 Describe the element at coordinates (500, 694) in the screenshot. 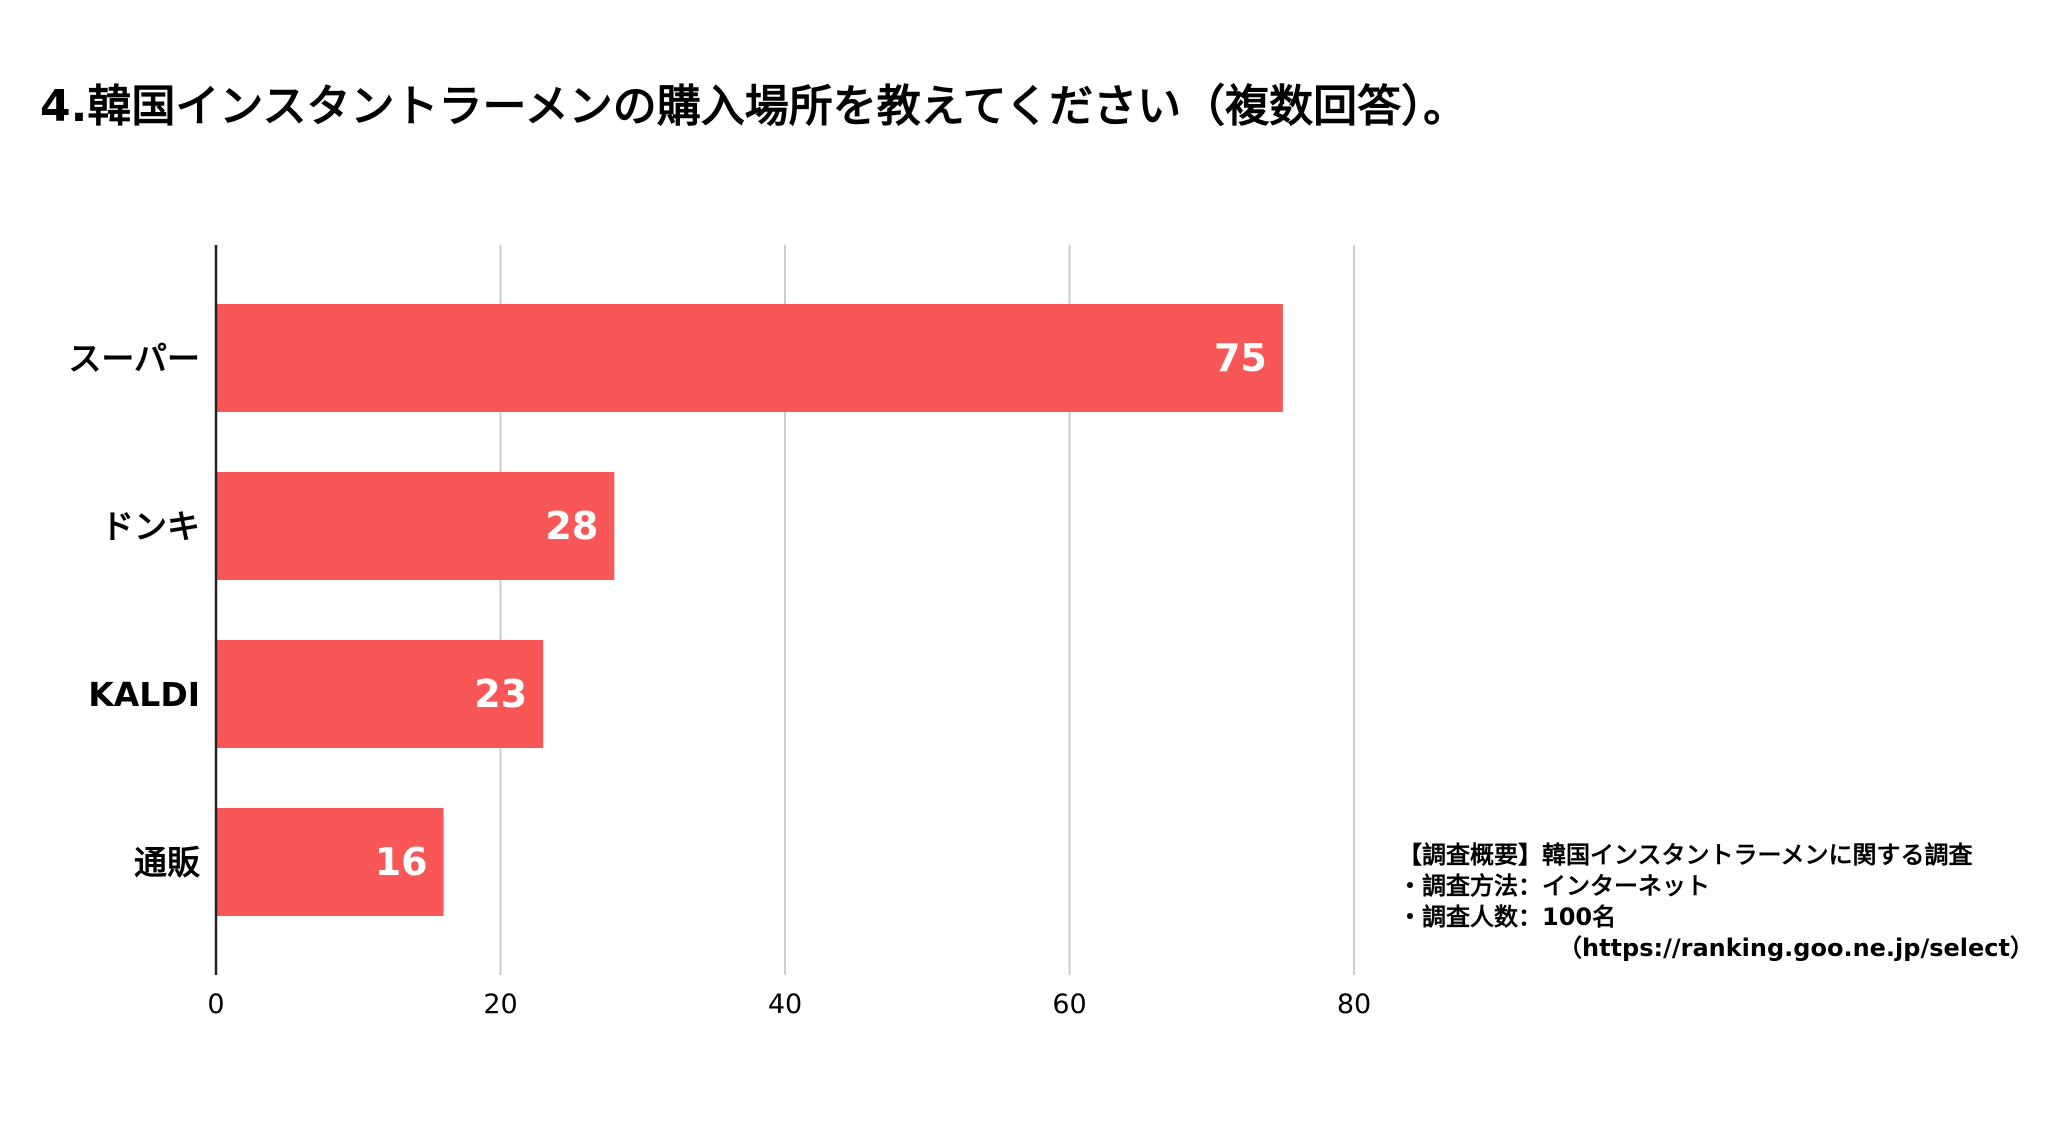

I see `data-label-2: 23` at that location.